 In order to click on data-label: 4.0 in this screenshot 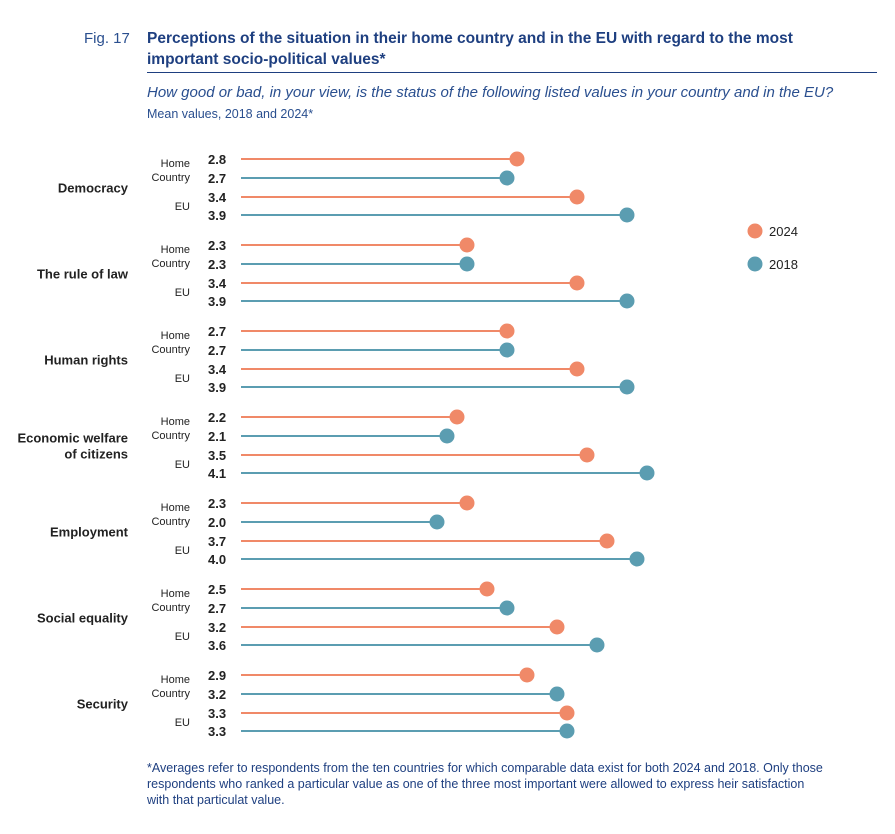, I will do `click(217, 559)`.